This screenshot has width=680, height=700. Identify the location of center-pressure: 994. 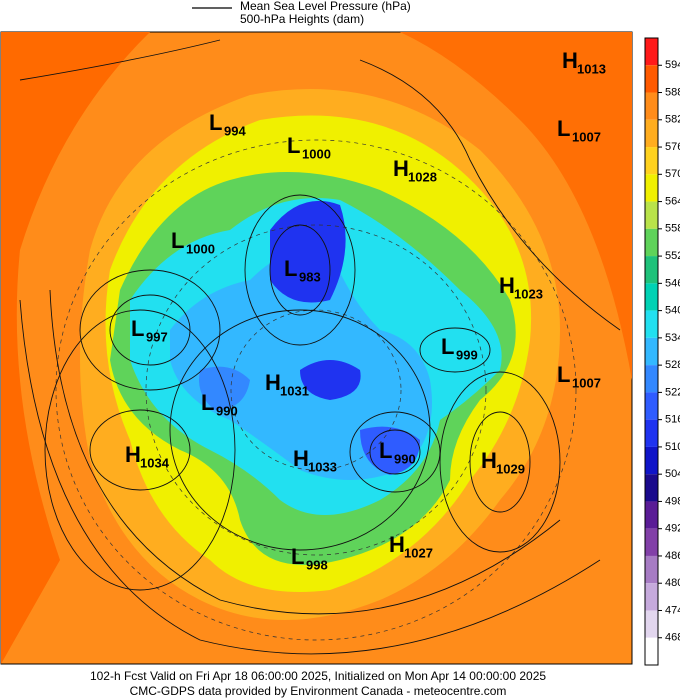
(235, 130).